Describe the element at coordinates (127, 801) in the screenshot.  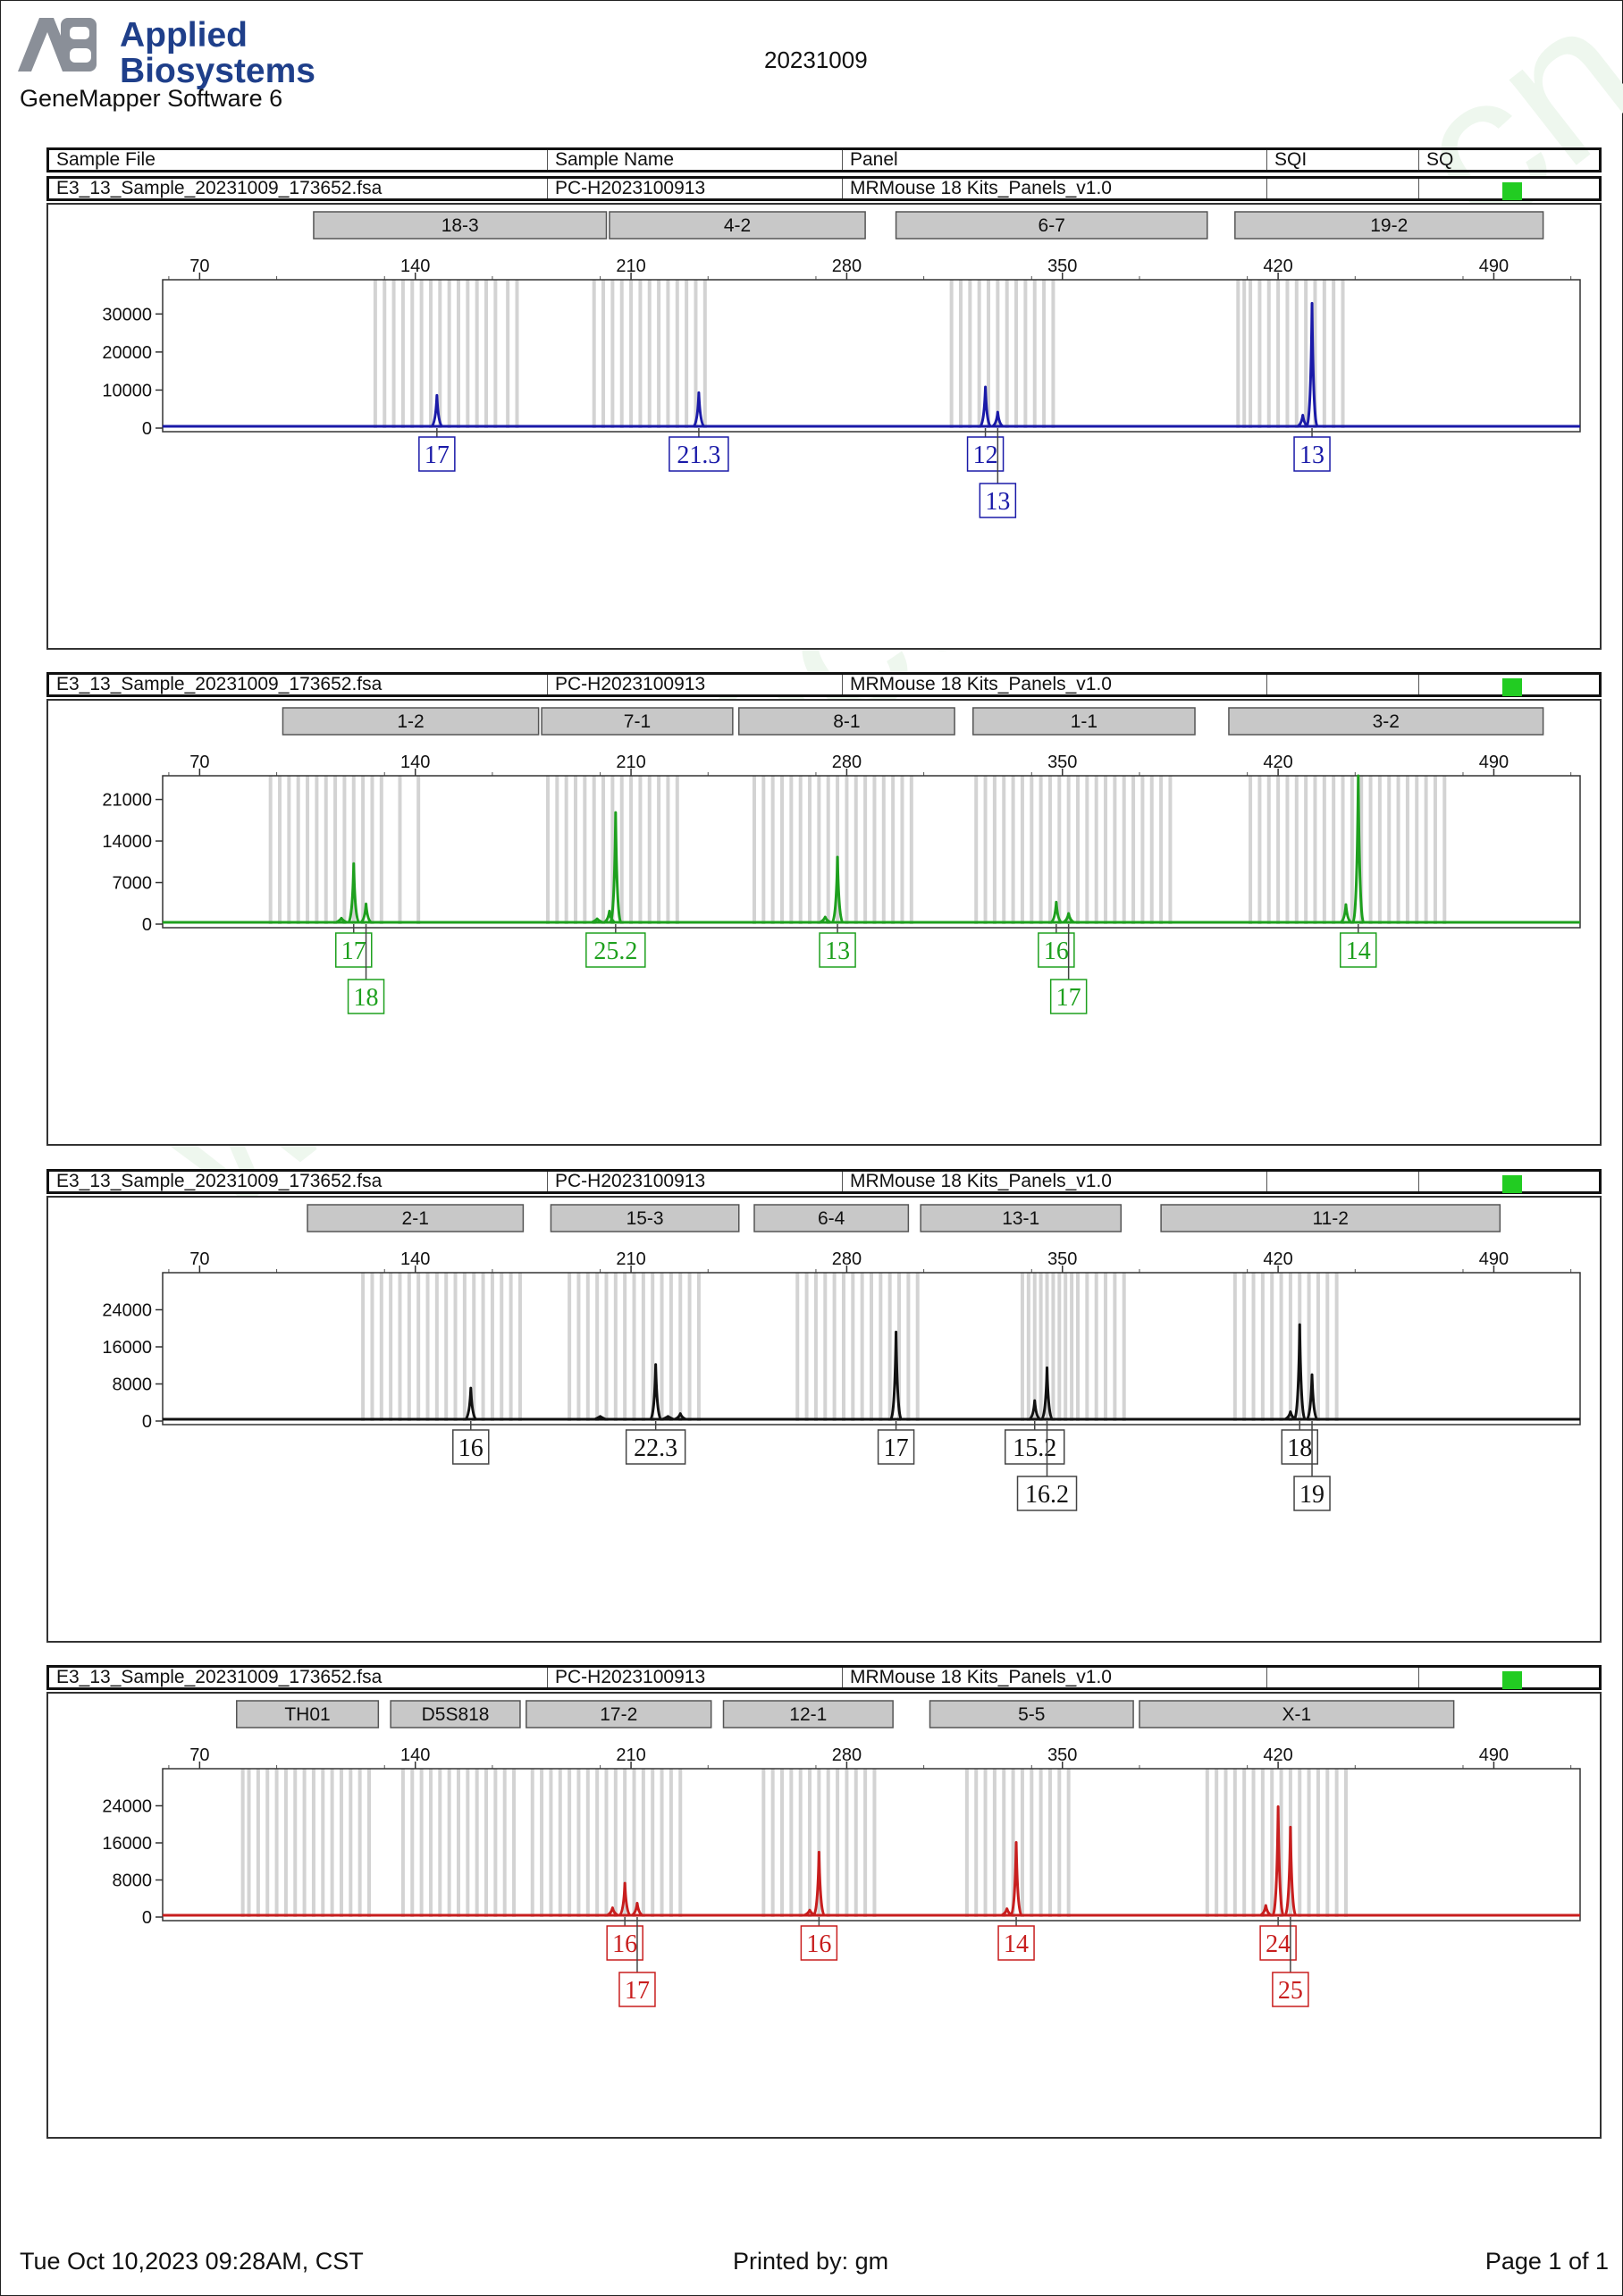
I see `y-tick-label: 21000` at that location.